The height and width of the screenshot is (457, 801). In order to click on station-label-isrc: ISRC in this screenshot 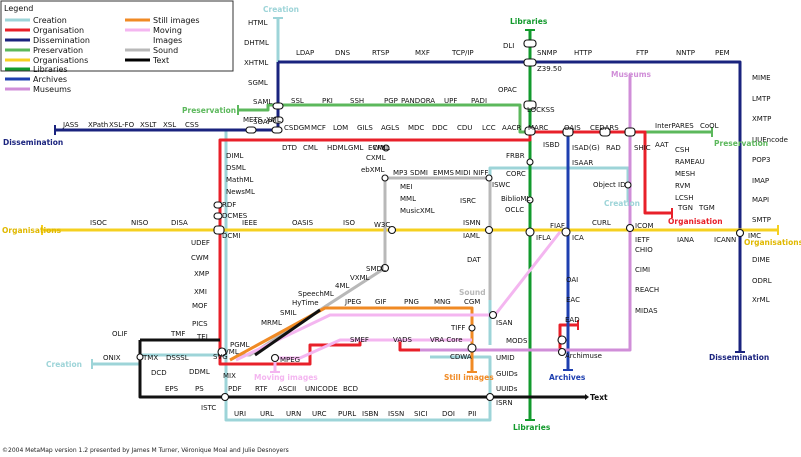, I will do `click(468, 201)`.